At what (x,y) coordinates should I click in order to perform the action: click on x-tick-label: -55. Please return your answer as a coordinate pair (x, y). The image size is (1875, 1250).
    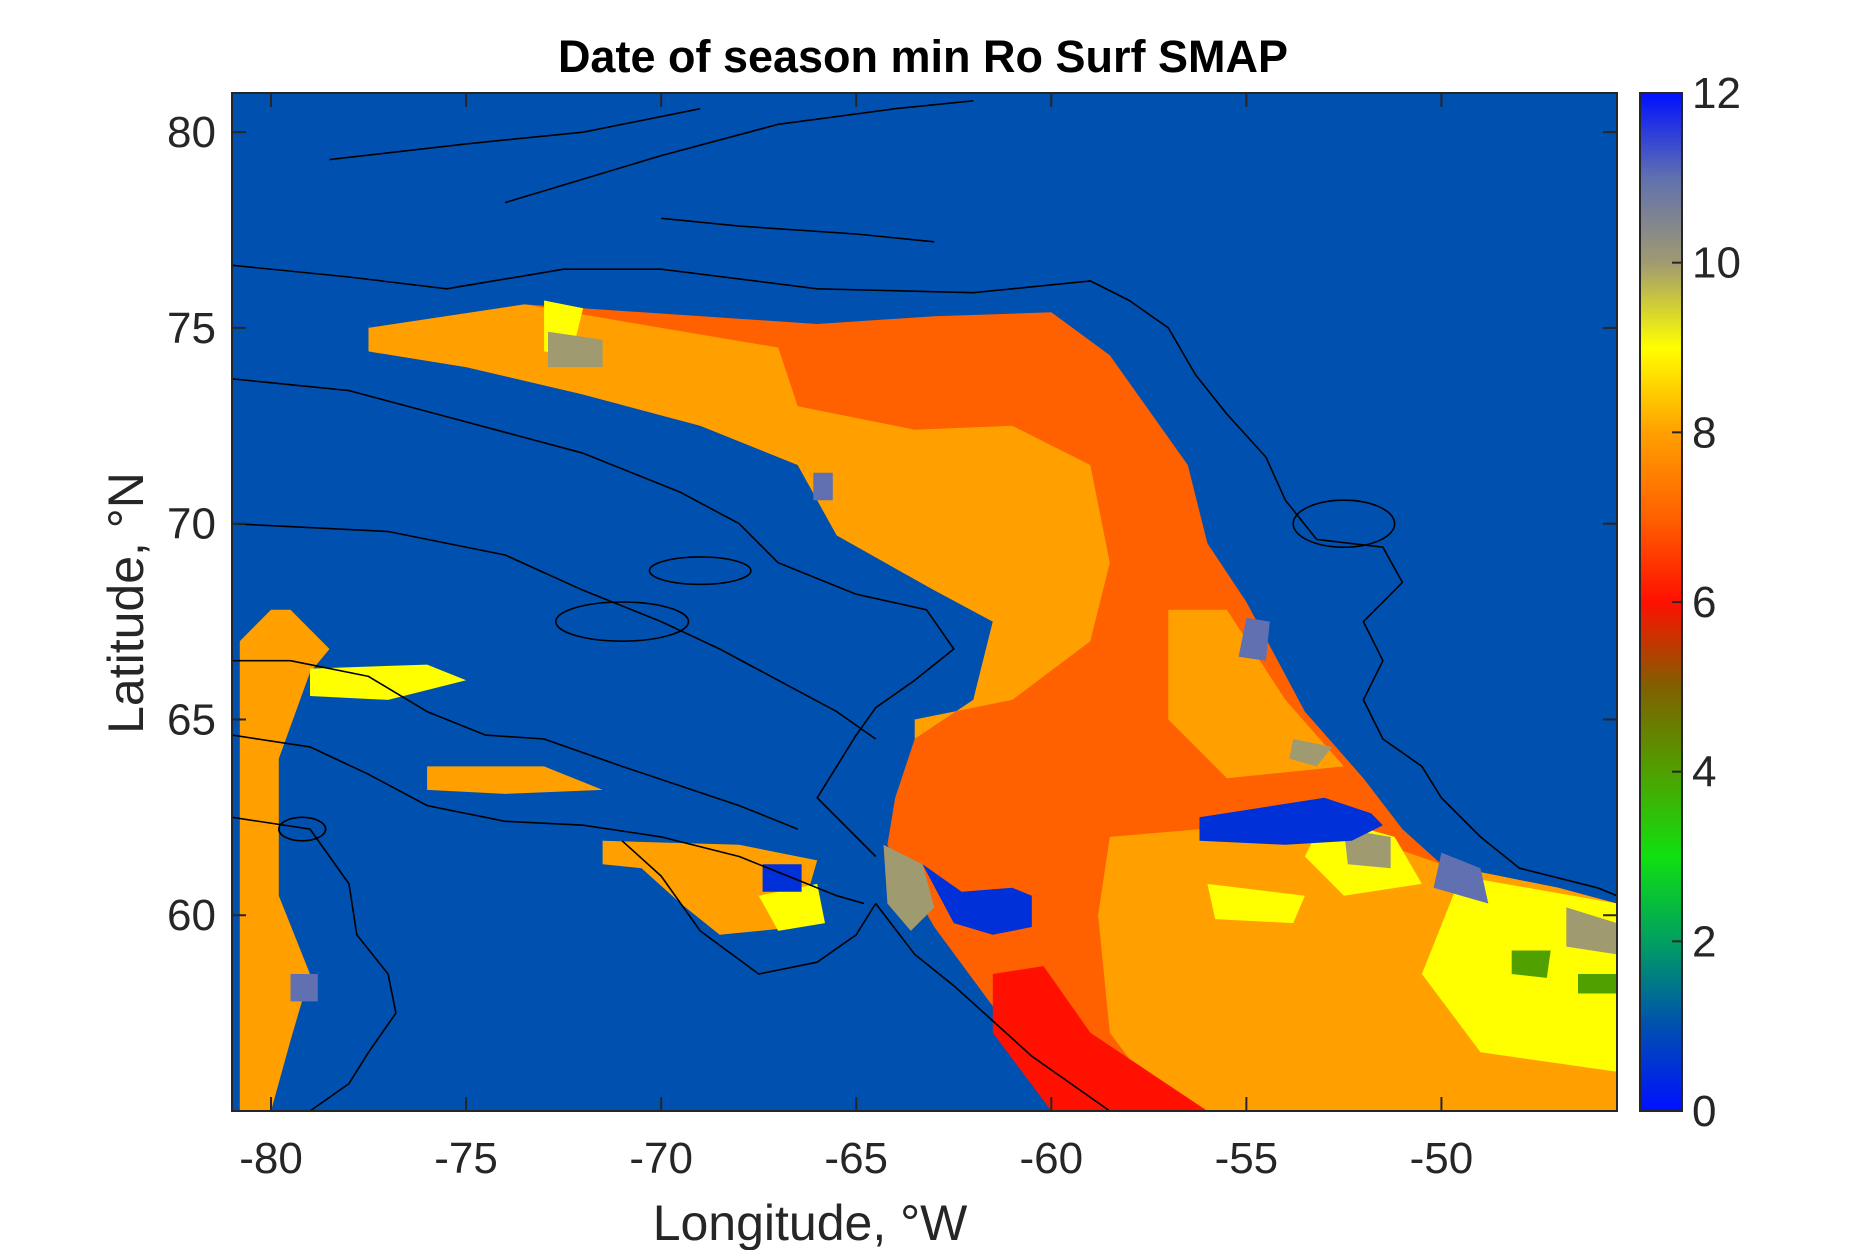
    Looking at the image, I should click on (1247, 1158).